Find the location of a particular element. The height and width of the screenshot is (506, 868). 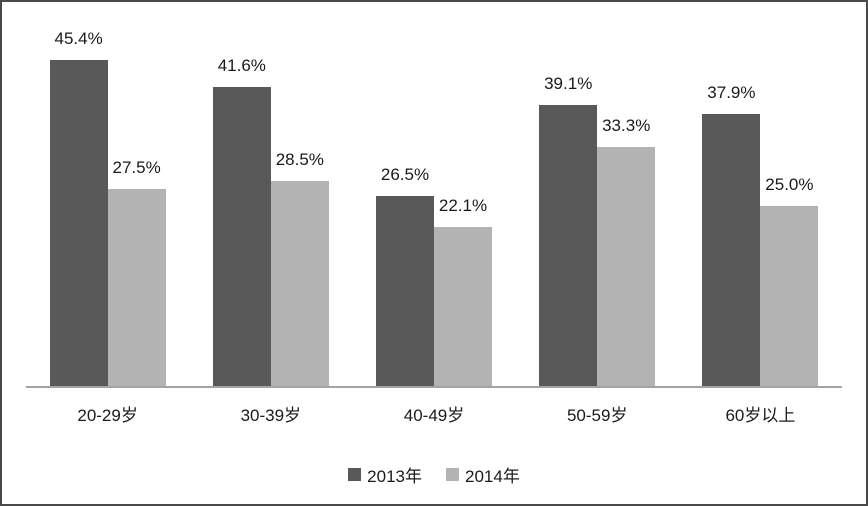

value-label: 27.5% is located at coordinates (136, 167).